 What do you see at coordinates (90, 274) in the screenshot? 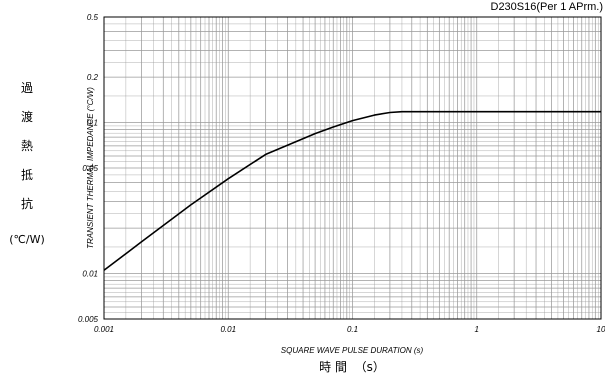
I see `y-tick-label: 0.01` at bounding box center [90, 274].